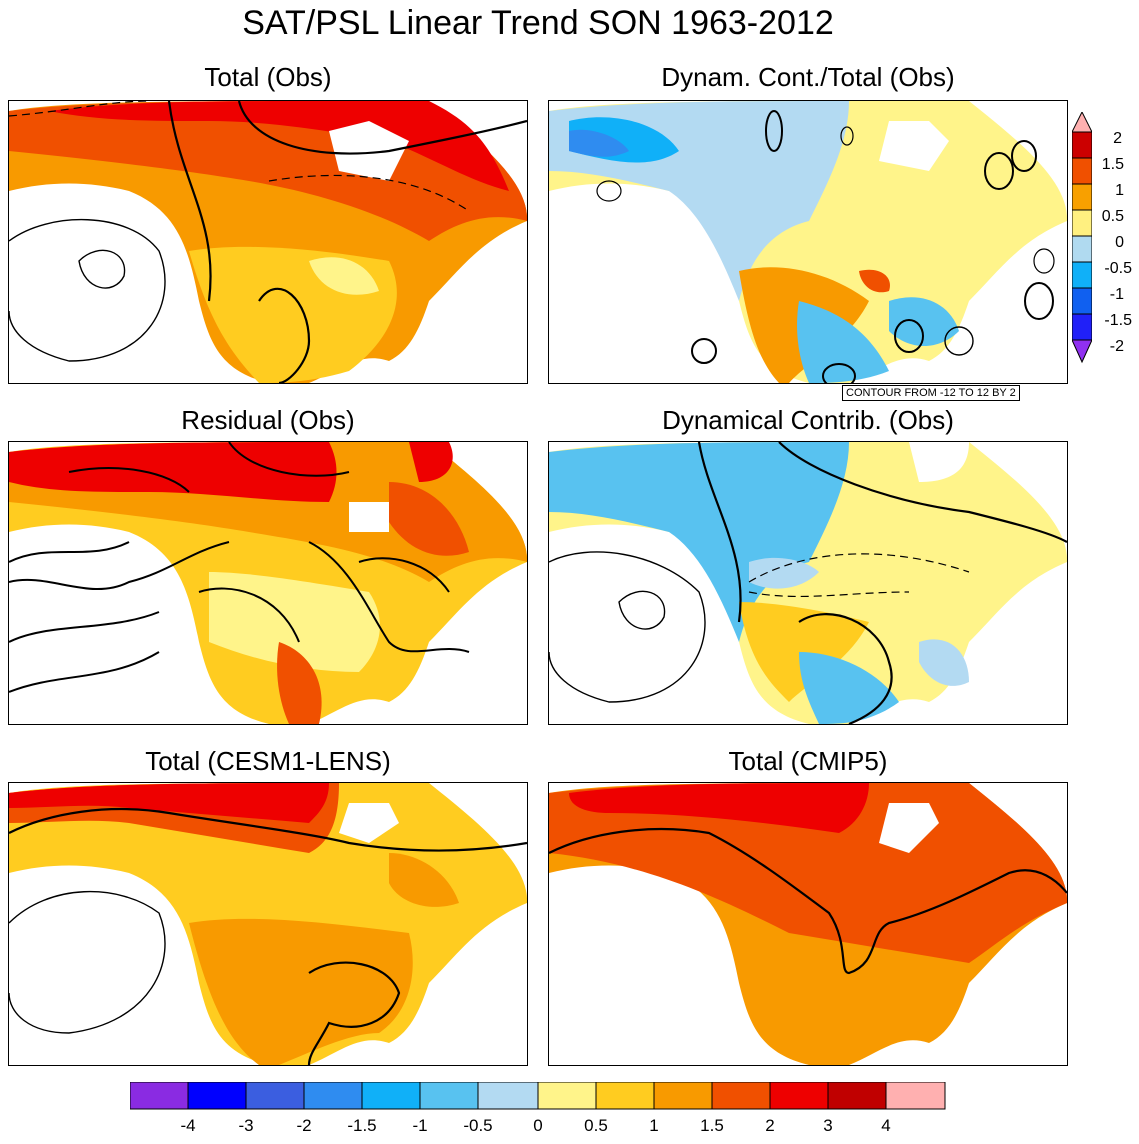 This screenshot has height=1144, width=1139. What do you see at coordinates (537, 1095) in the screenshot?
I see `trend-colorbar` at bounding box center [537, 1095].